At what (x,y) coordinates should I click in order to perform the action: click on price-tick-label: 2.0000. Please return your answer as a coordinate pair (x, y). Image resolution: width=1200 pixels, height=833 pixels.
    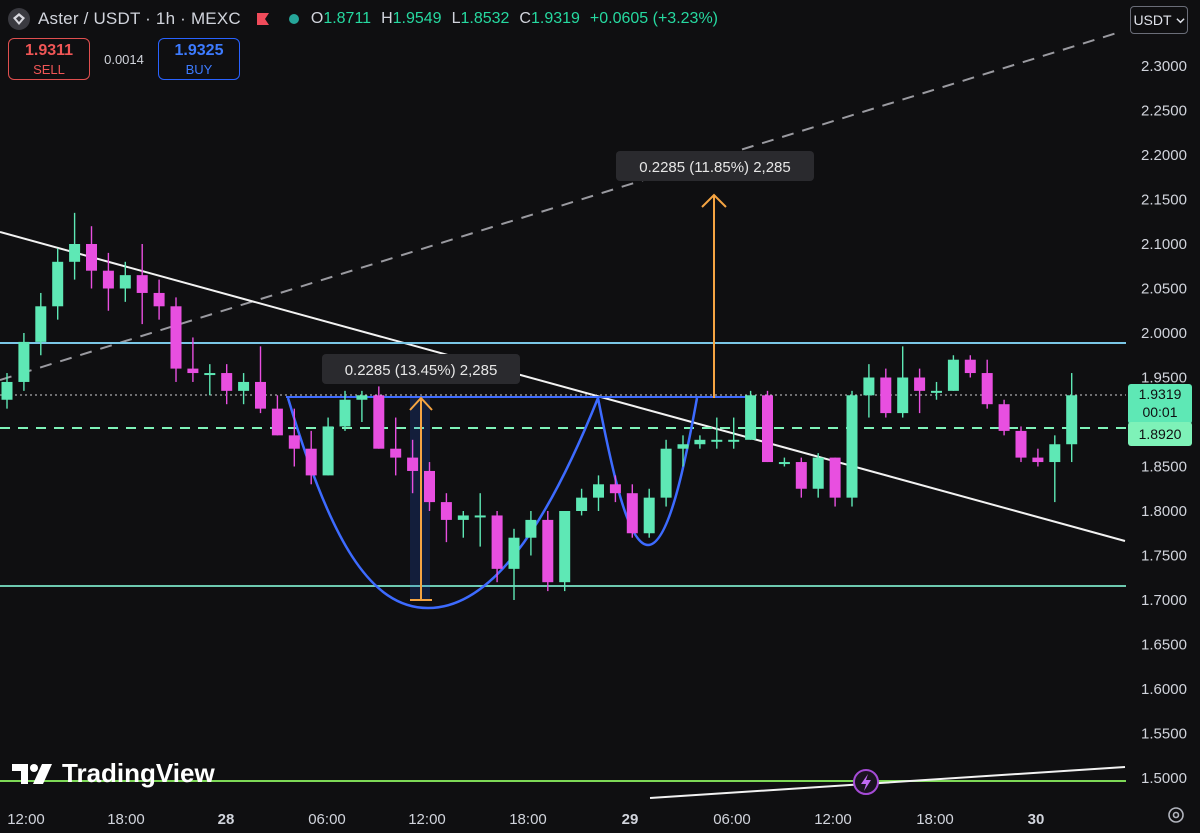
    Looking at the image, I should click on (1164, 333).